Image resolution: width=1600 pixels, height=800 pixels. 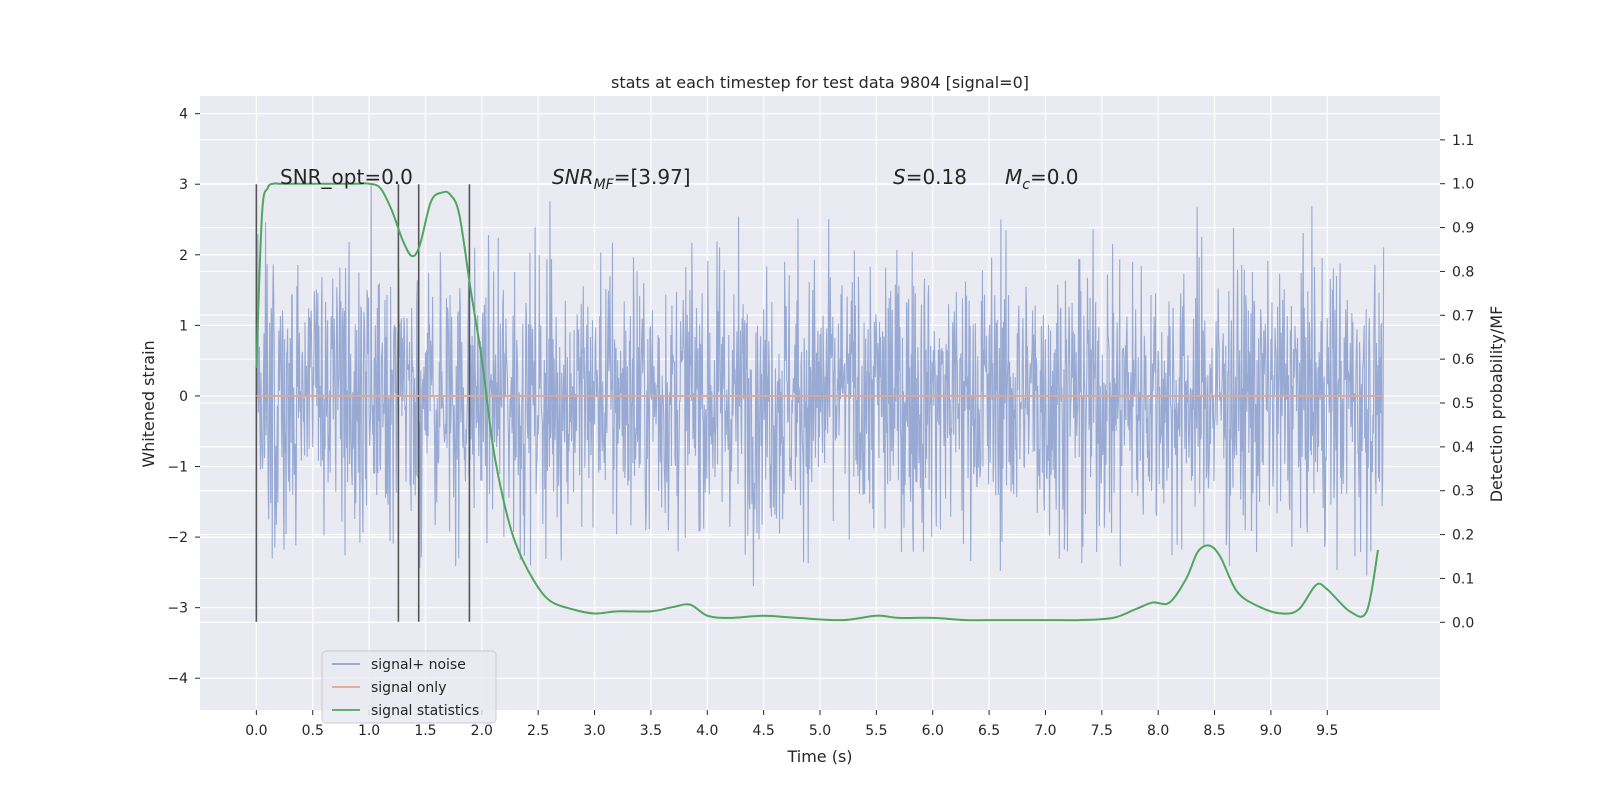 What do you see at coordinates (1327, 731) in the screenshot?
I see `x-tick-label: 9.5` at bounding box center [1327, 731].